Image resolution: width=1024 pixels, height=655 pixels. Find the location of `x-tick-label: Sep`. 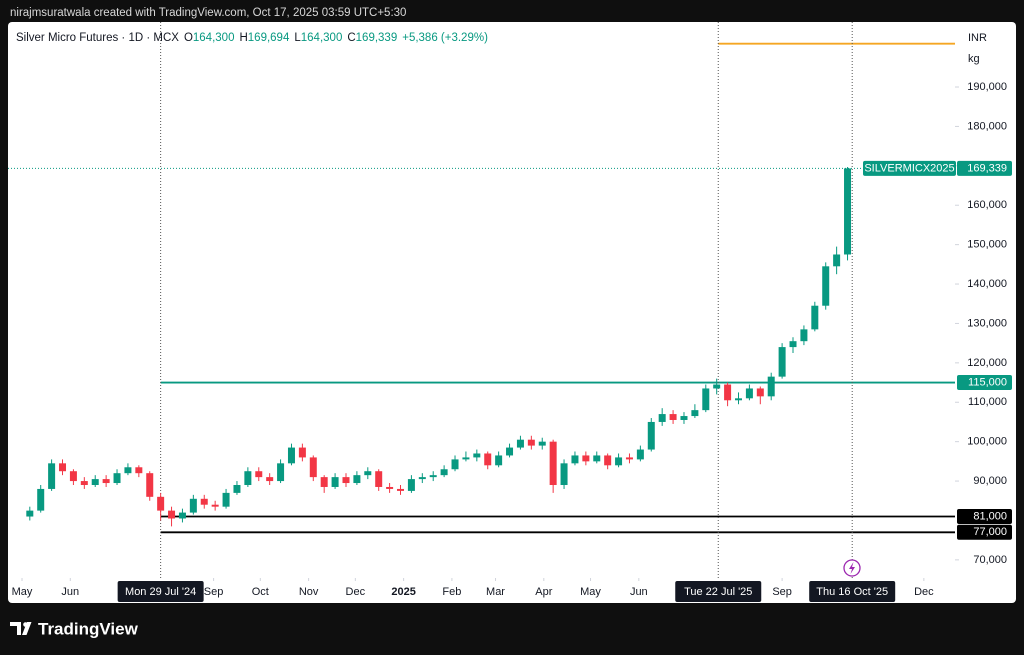

x-tick-label: Sep is located at coordinates (214, 592).